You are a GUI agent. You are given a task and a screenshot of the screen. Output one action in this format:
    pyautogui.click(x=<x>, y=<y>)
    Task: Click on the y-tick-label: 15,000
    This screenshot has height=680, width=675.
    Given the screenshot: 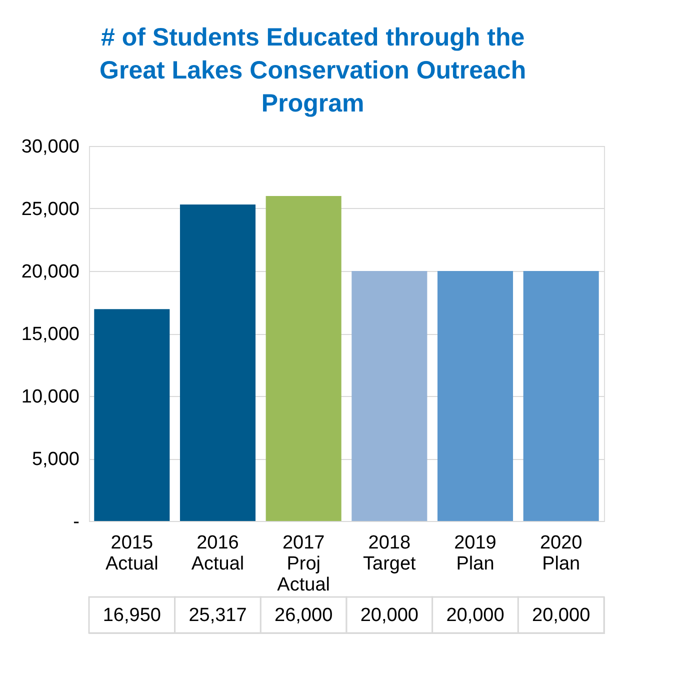 What is the action you would take?
    pyautogui.click(x=50, y=334)
    